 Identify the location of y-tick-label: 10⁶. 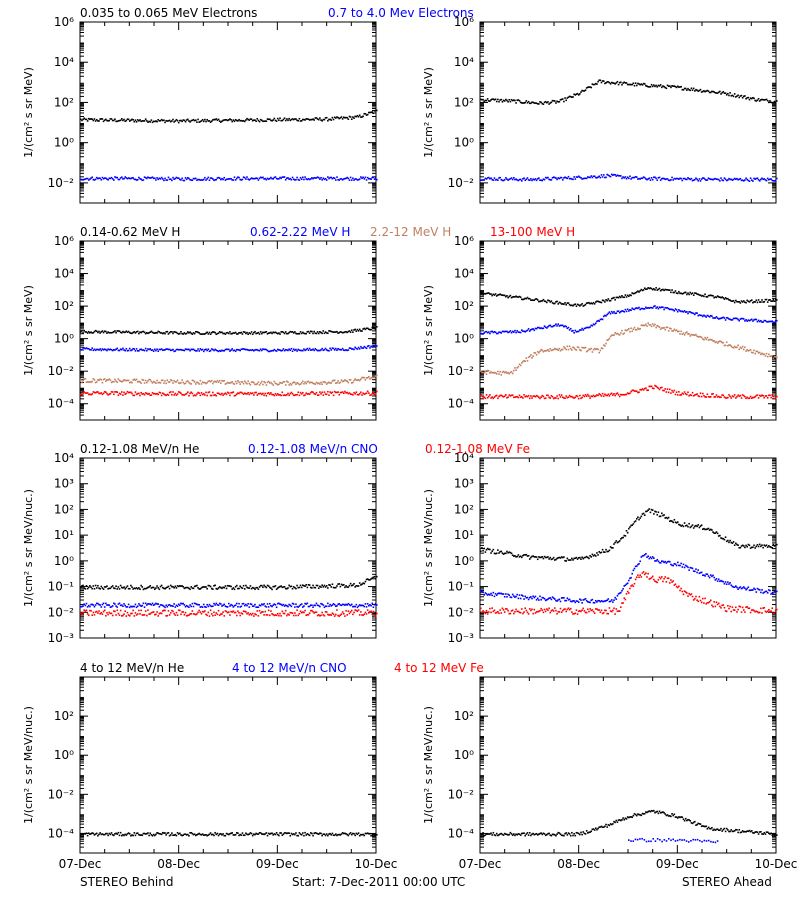
(464, 22).